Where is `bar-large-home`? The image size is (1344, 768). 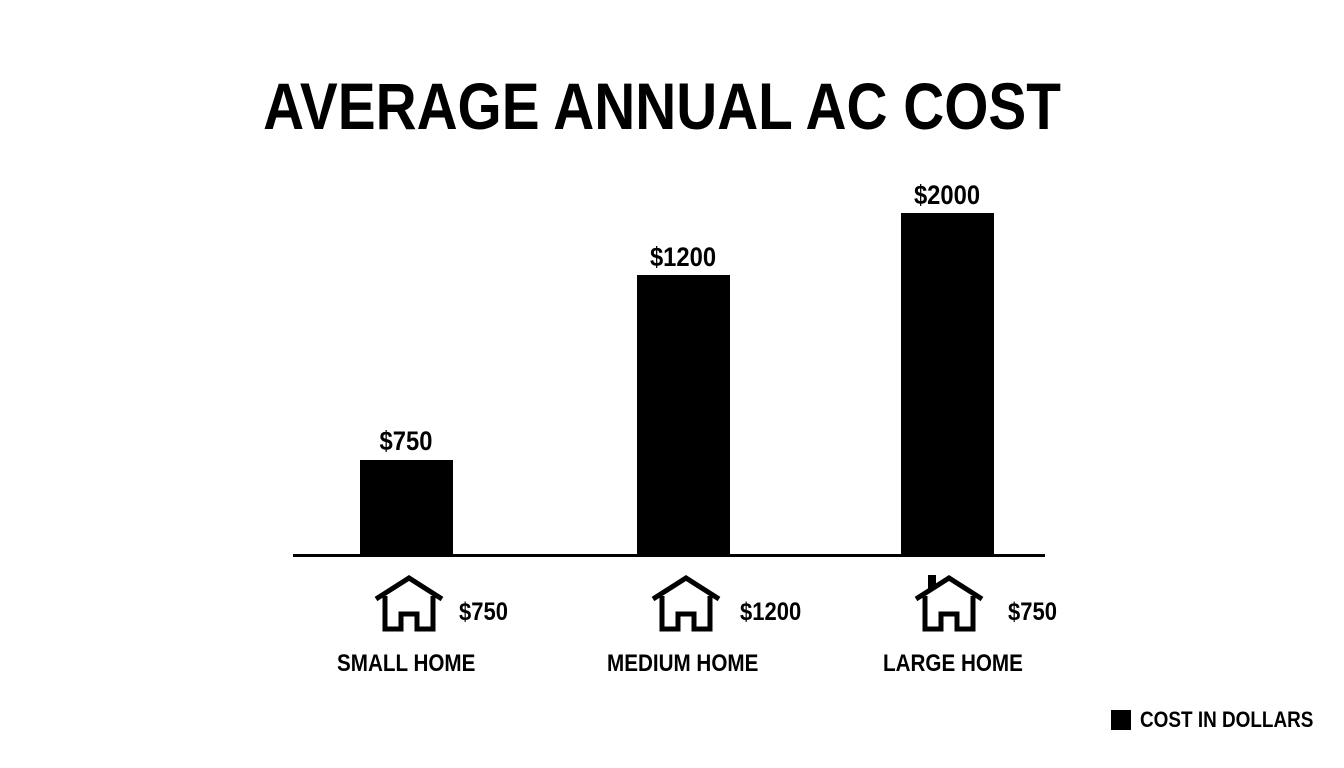 bar-large-home is located at coordinates (947, 384).